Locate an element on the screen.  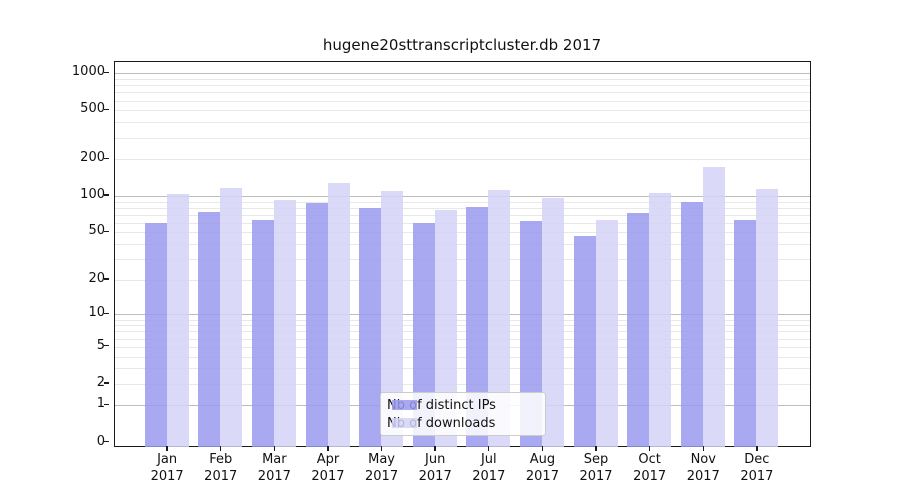
bar-downloads-feb is located at coordinates (231, 318).